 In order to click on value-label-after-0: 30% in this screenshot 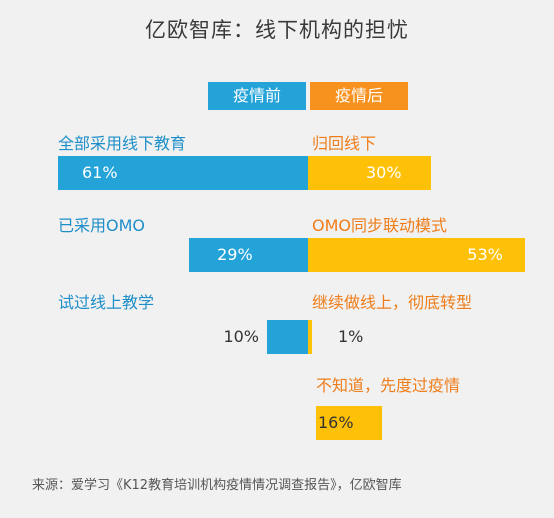, I will do `click(384, 172)`.